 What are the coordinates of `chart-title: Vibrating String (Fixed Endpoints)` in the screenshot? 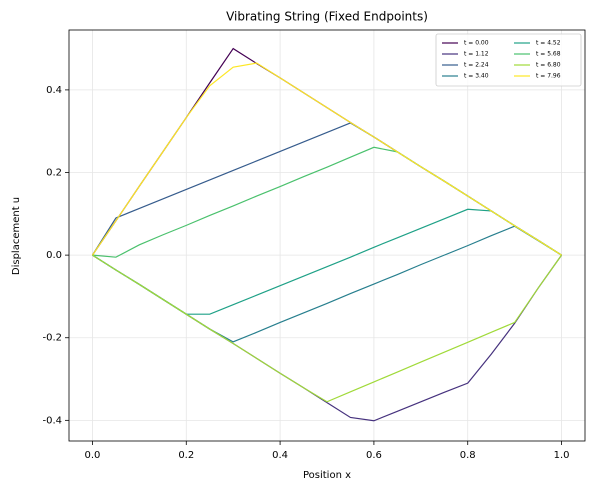 It's located at (327, 17).